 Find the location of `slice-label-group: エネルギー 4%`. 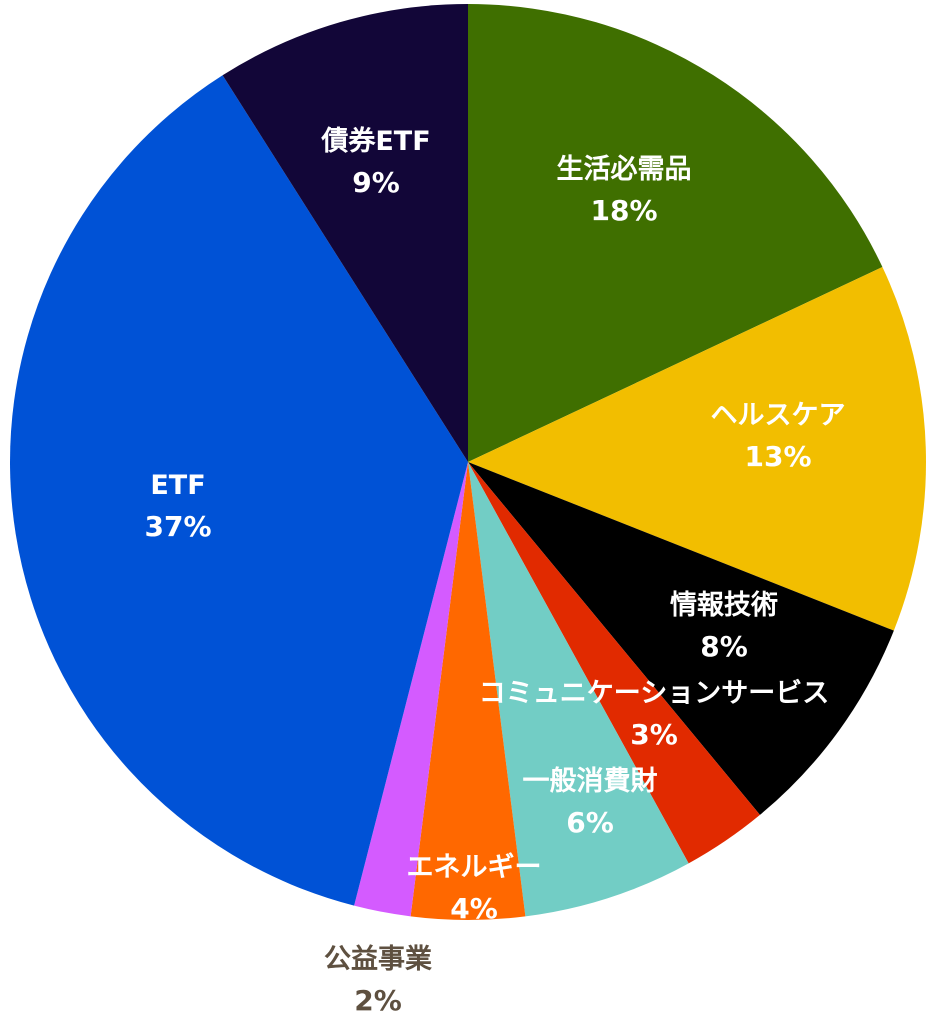

slice-label-group: エネルギー 4% is located at coordinates (474, 888).